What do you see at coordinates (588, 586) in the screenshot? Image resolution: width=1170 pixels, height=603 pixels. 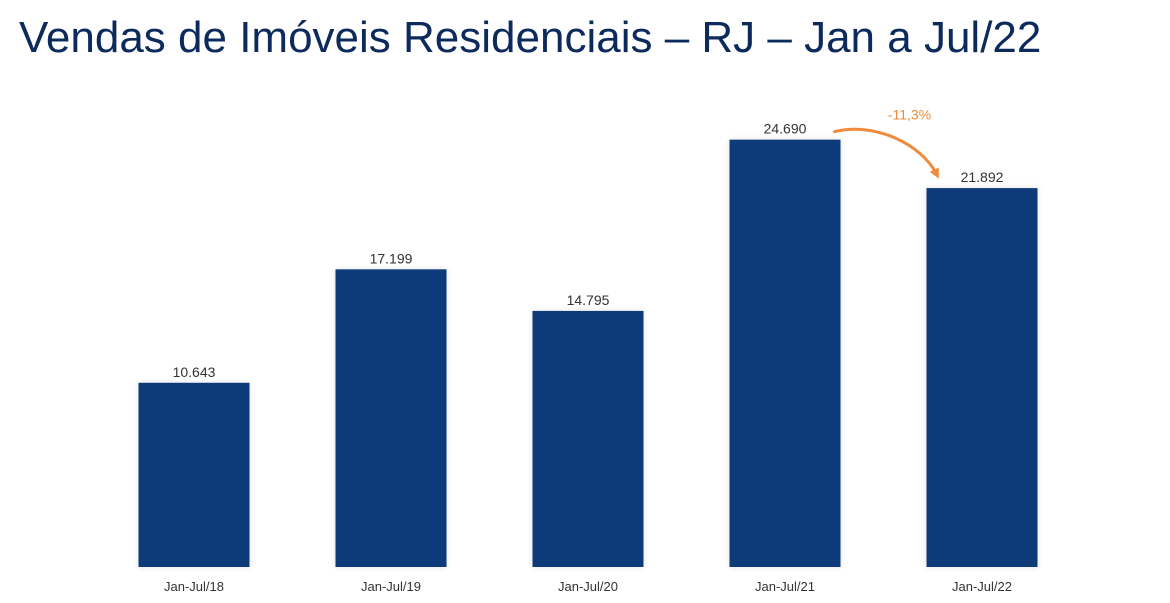 I see `category-label: Jan-Jul/20` at bounding box center [588, 586].